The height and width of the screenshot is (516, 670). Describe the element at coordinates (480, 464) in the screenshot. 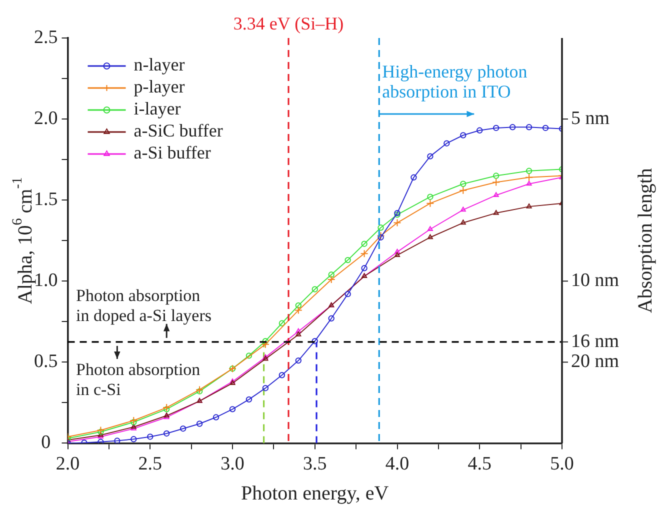

I see `x-tick-label: 4.5` at that location.